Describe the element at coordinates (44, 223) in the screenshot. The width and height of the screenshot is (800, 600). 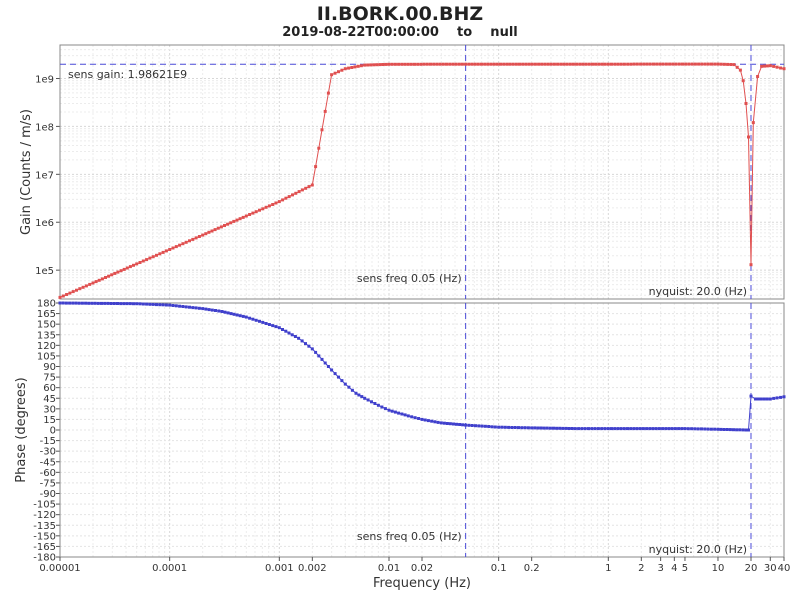
I see `y-tick-label: 1e6` at that location.